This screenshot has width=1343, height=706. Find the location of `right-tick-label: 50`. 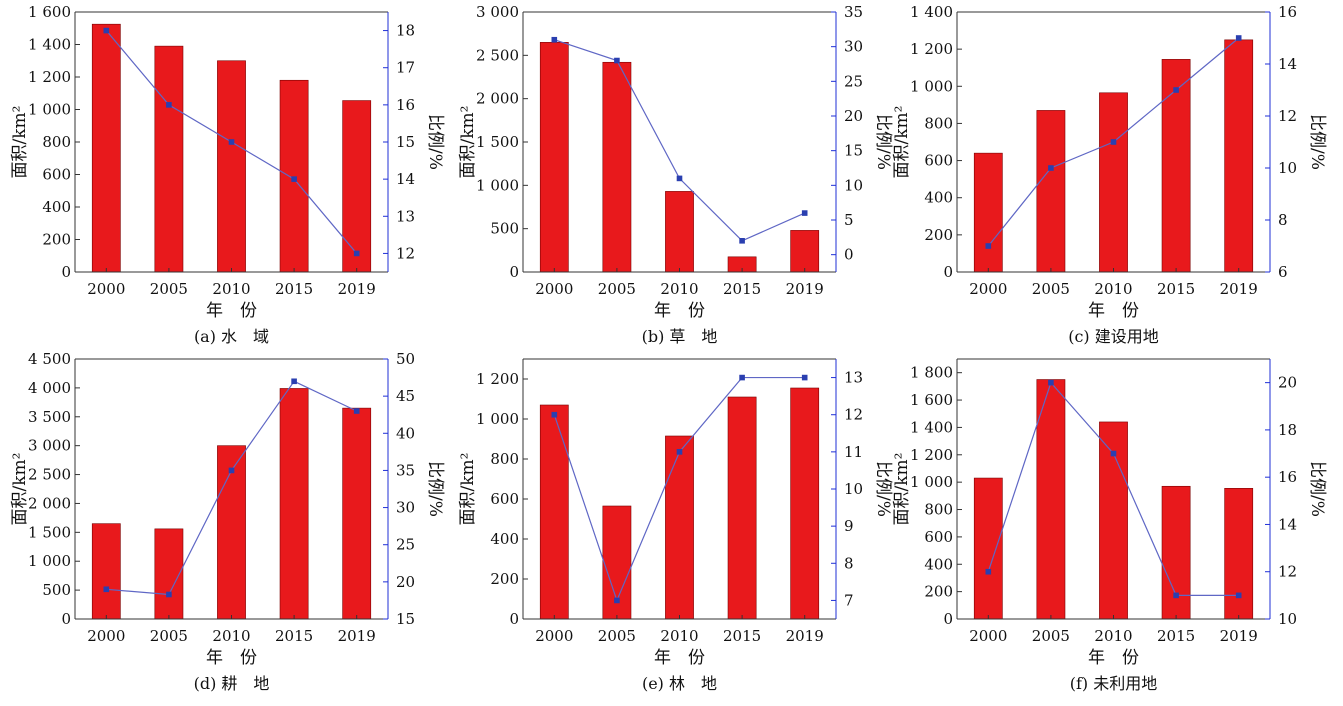

right-tick-label: 50 is located at coordinates (405, 359).